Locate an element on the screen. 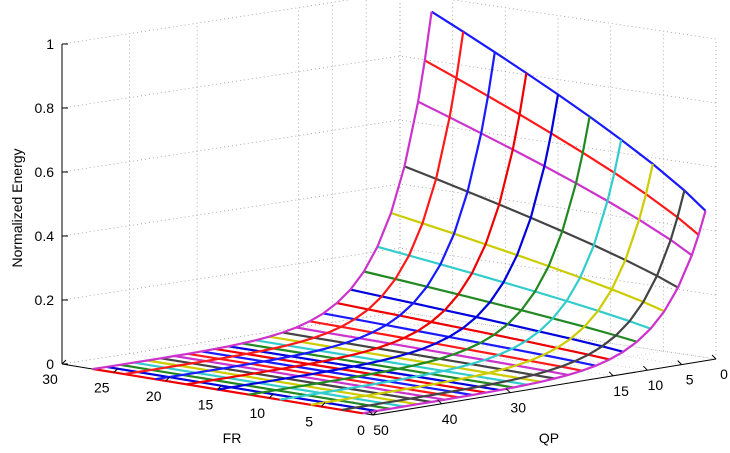 This screenshot has height=453, width=730. y-tick-label: 15 is located at coordinates (621, 391).